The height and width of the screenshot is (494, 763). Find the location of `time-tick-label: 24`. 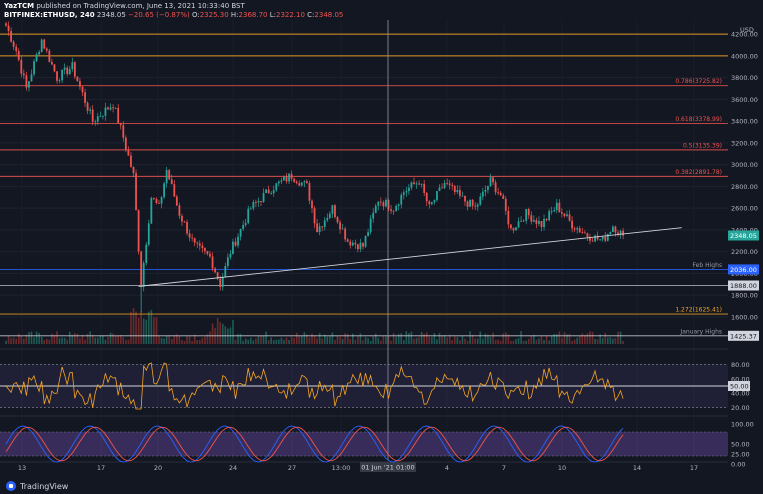

time-tick-label: 24 is located at coordinates (233, 468).